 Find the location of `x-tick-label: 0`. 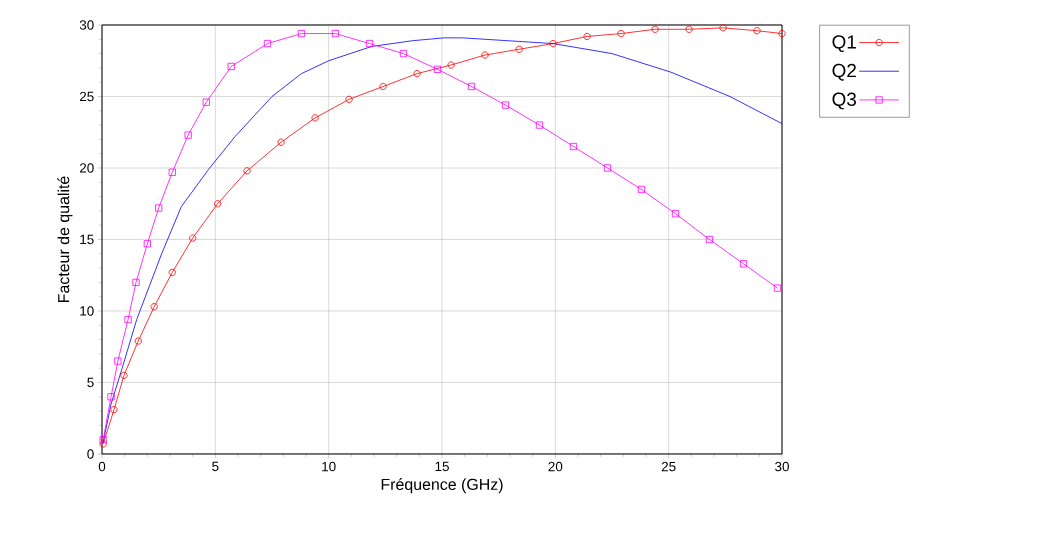

x-tick-label: 0 is located at coordinates (102, 466).